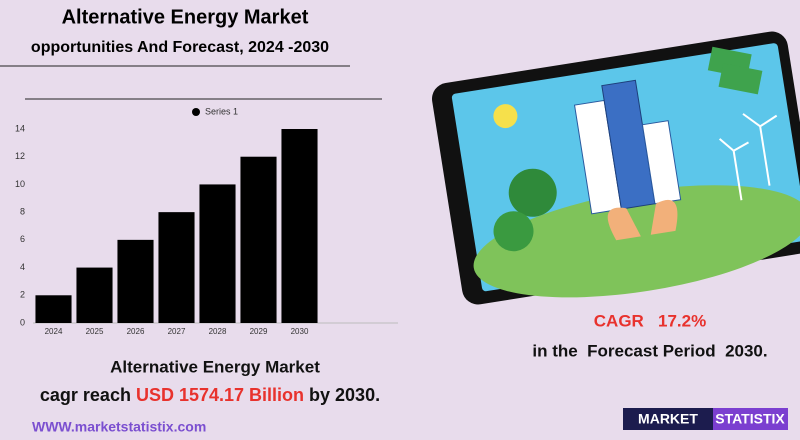 The width and height of the screenshot is (800, 440). I want to click on x-tick-label: 2030, so click(300, 331).